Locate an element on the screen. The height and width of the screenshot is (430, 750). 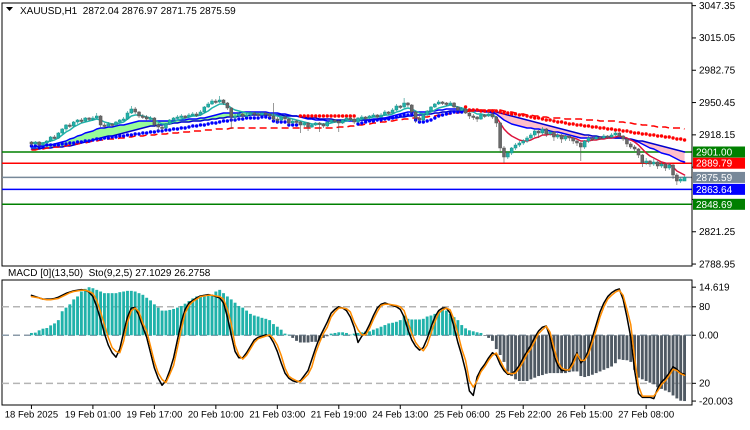
x-tick-label: 20 Feb 10:00 is located at coordinates (216, 415).